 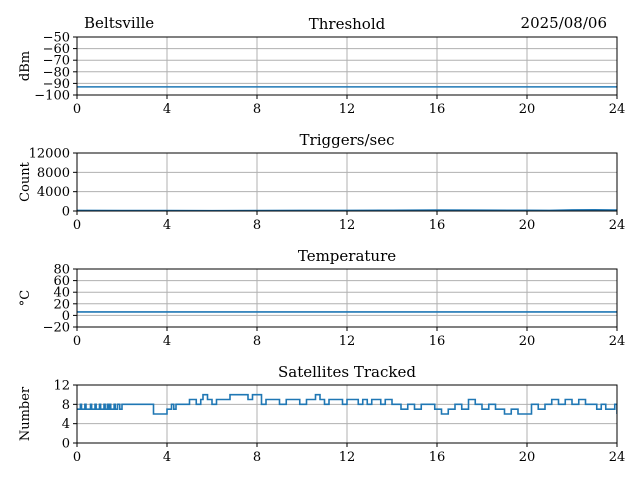 What do you see at coordinates (119, 23) in the screenshot?
I see `station-label: Beltsville` at bounding box center [119, 23].